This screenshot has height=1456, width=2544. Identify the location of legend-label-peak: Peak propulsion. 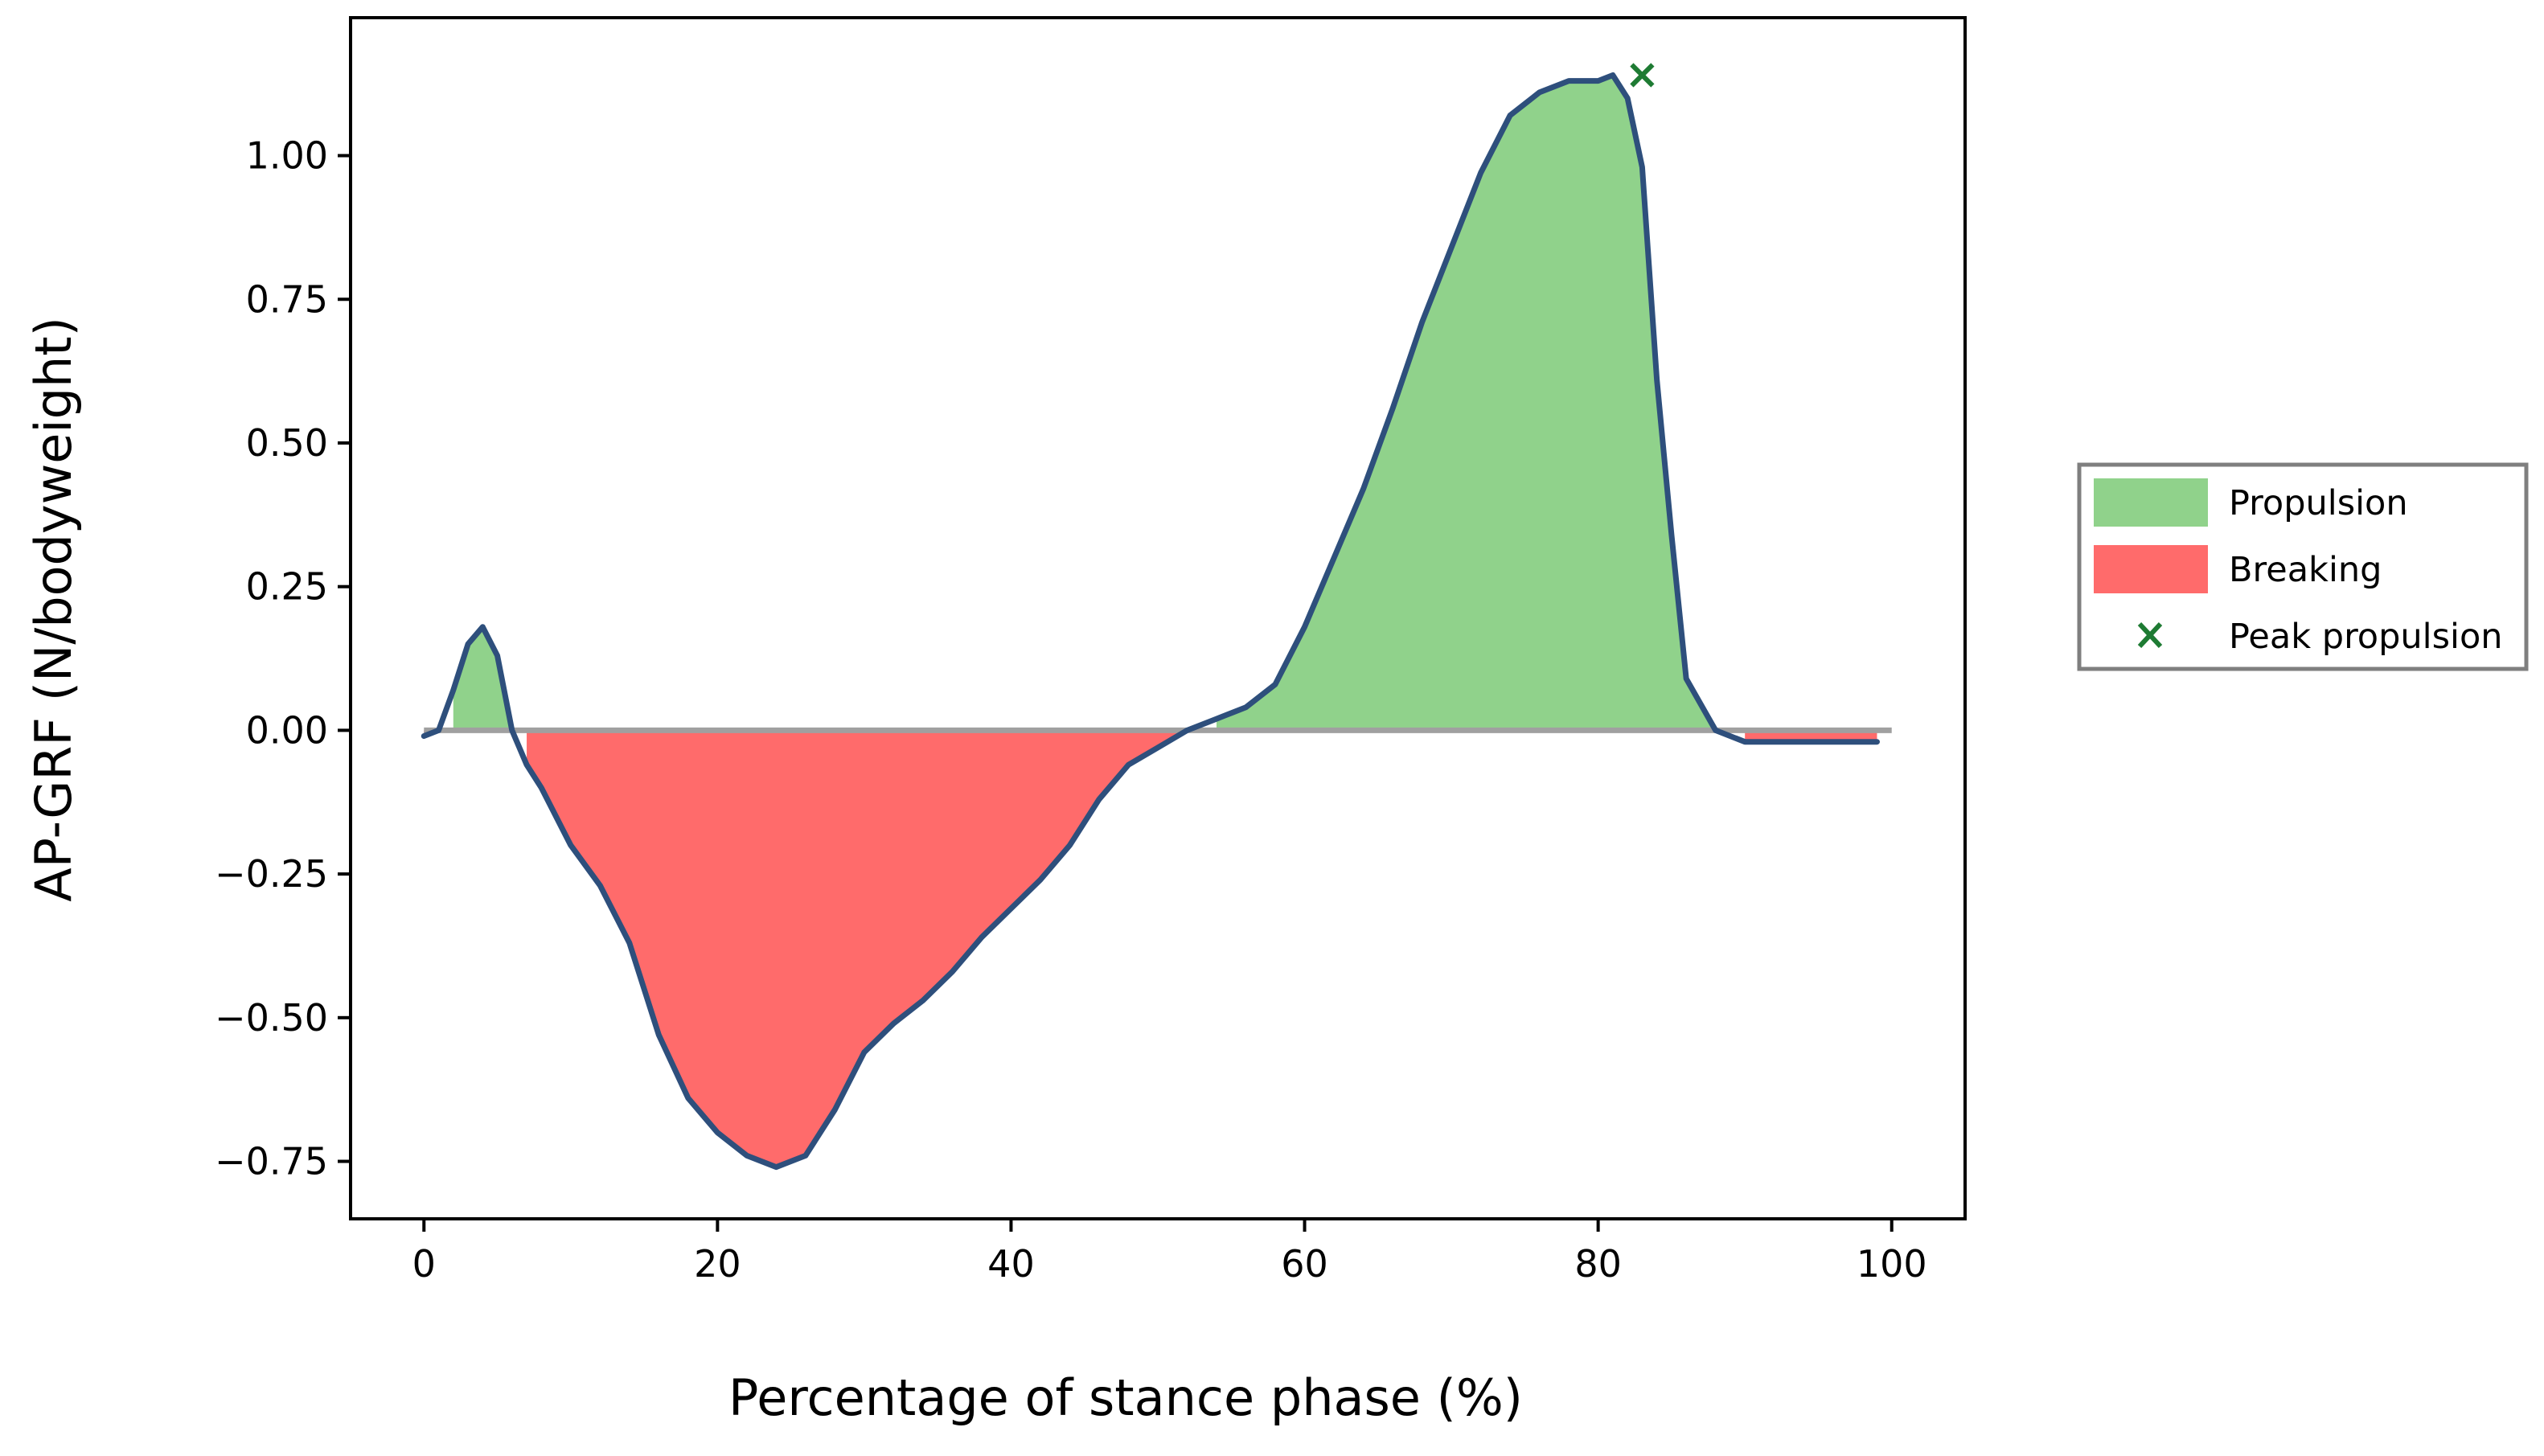
(2366, 637).